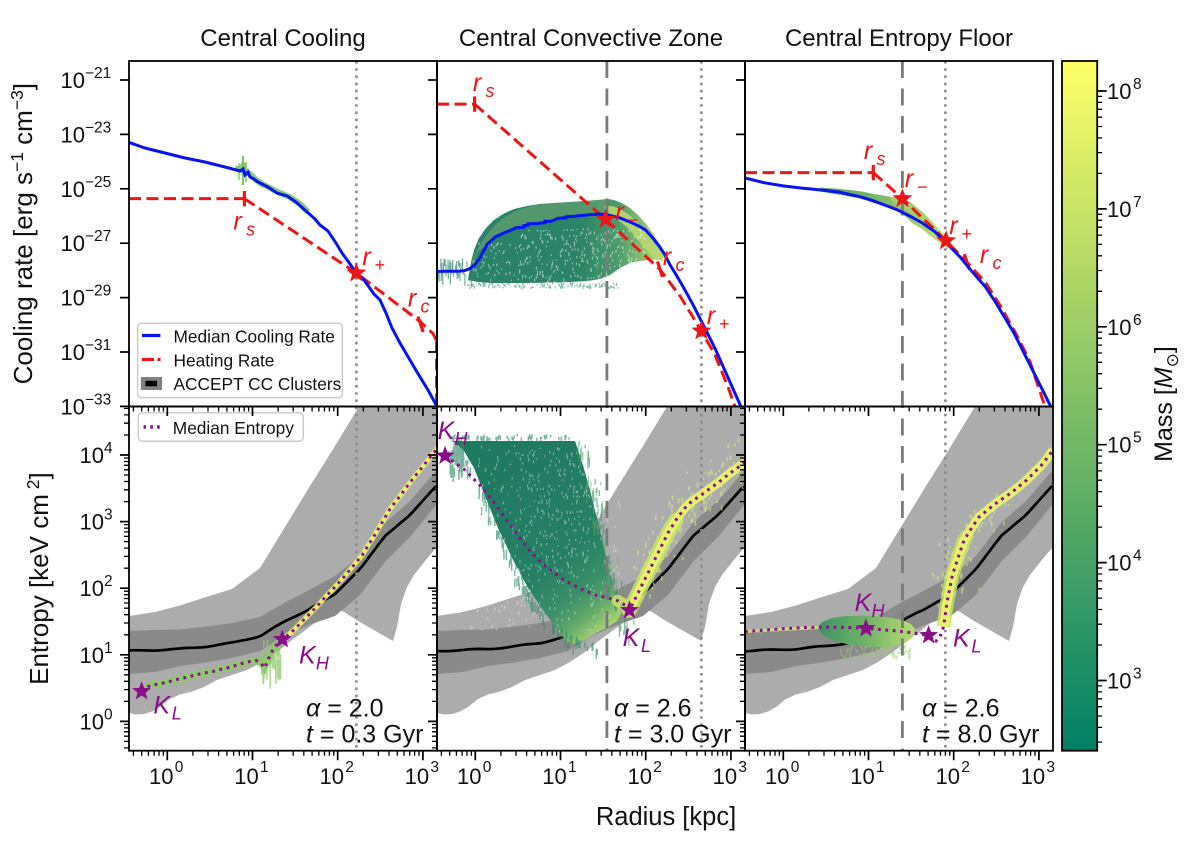 This screenshot has width=1200, height=853. Describe the element at coordinates (1137, 320) in the screenshot. I see `svg-text: 6` at that location.